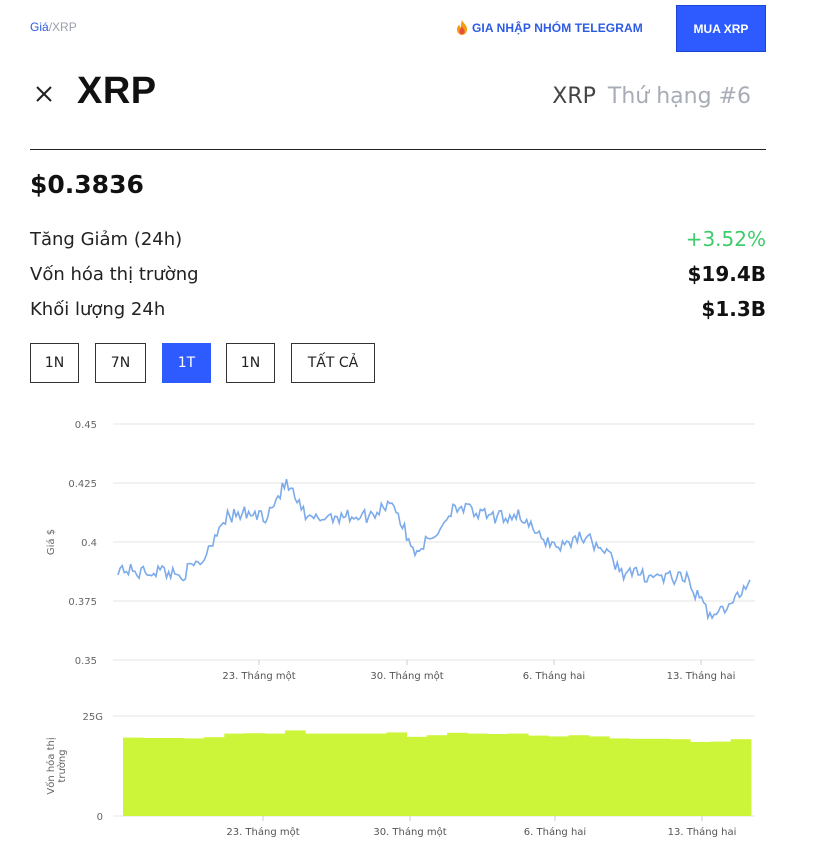  I want to click on stat-value: $1.3B, so click(733, 309).